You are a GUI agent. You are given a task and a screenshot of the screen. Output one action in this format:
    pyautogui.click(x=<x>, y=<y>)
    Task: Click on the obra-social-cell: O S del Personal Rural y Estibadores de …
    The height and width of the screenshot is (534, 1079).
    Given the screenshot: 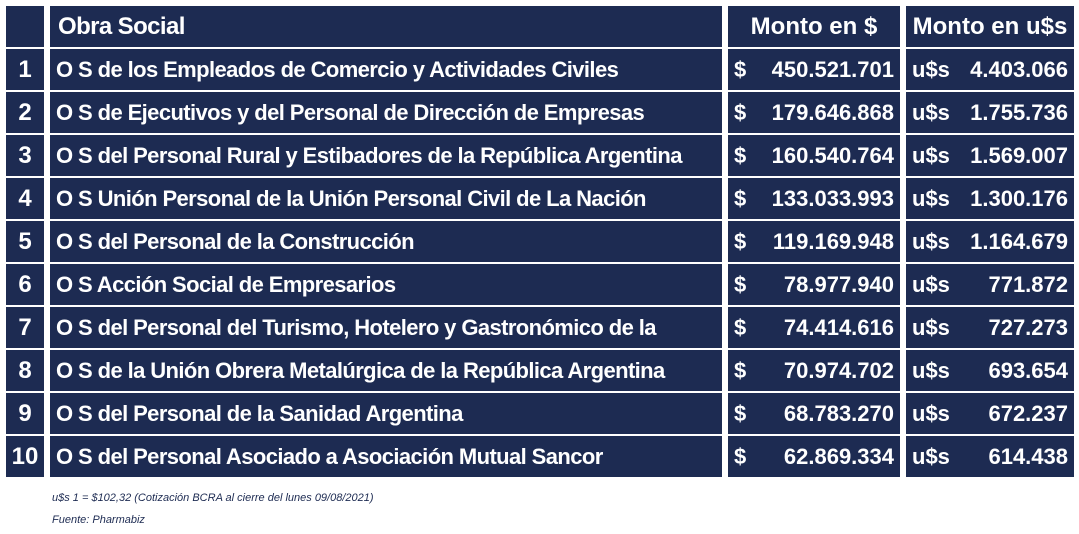 What is the action you would take?
    pyautogui.click(x=386, y=155)
    